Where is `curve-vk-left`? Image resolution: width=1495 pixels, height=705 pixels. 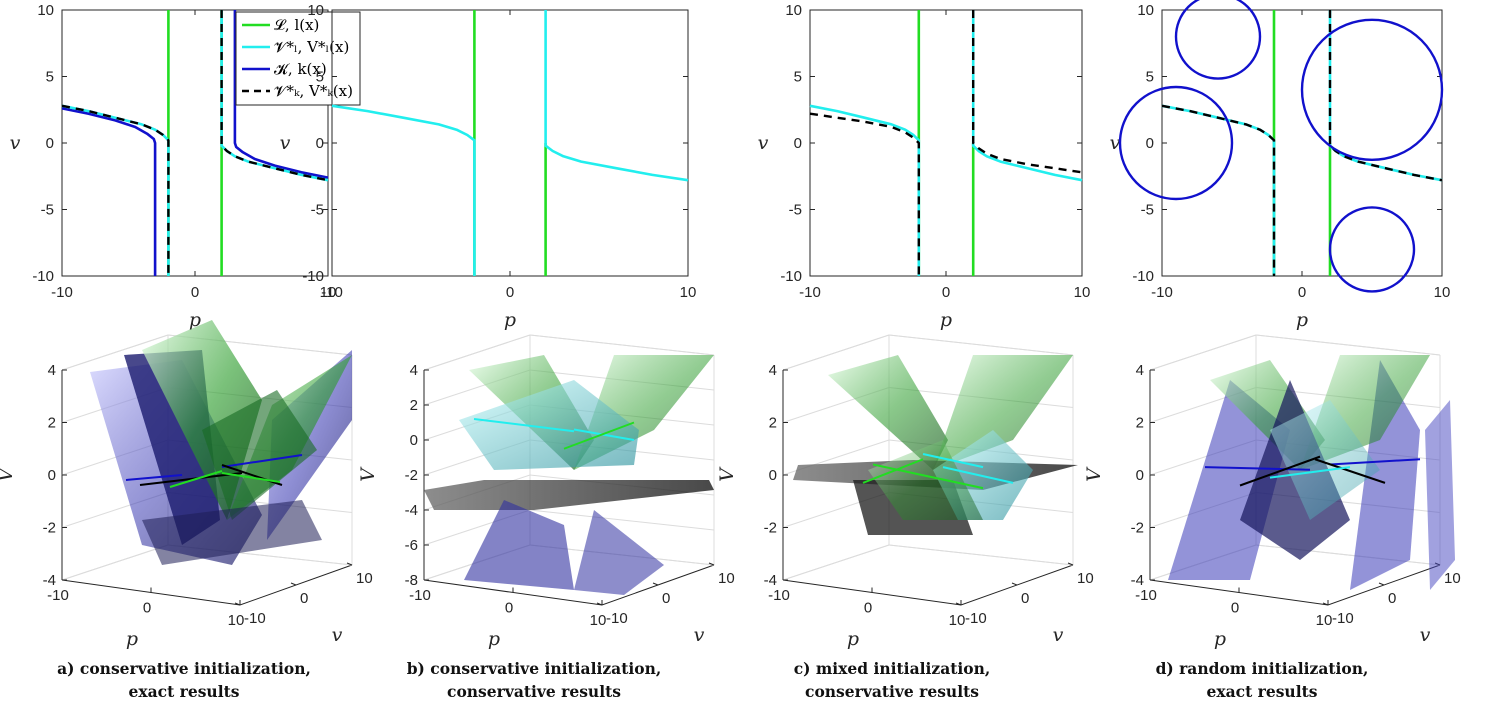 curve-vk-left is located at coordinates (191, 479).